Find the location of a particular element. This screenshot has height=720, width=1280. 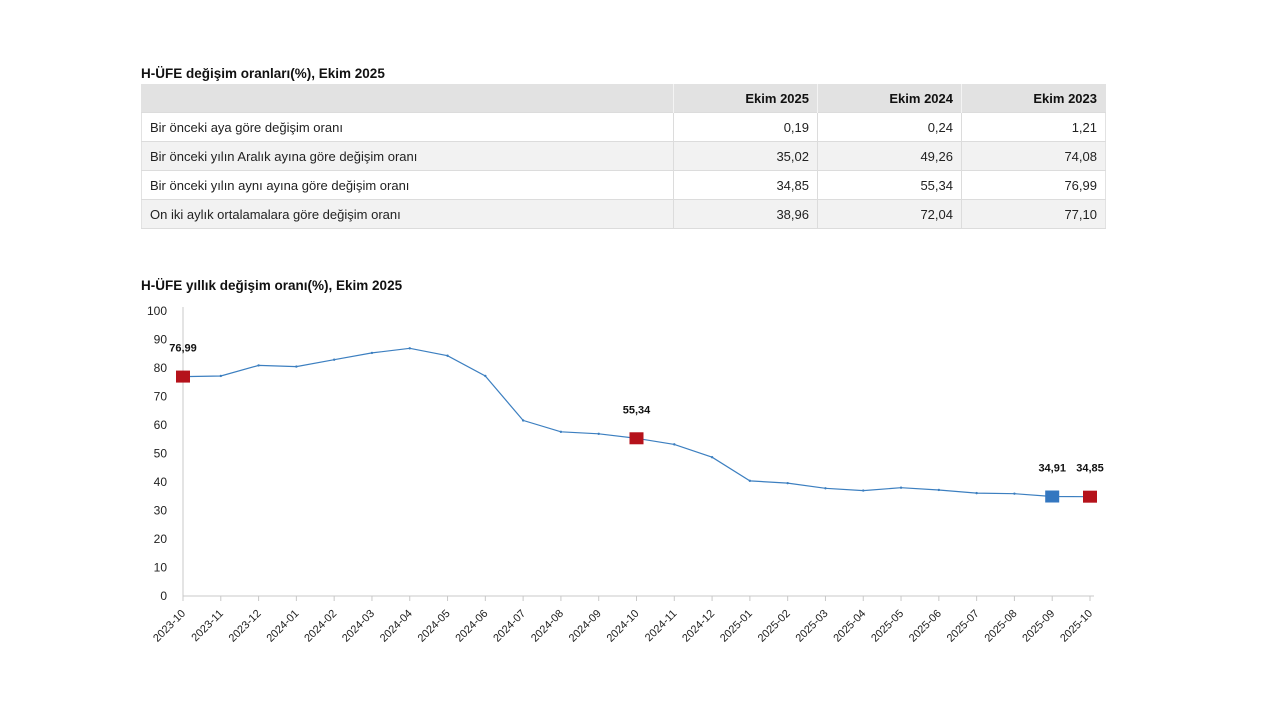

x-tick-label: 2024-08 is located at coordinates (547, 626).